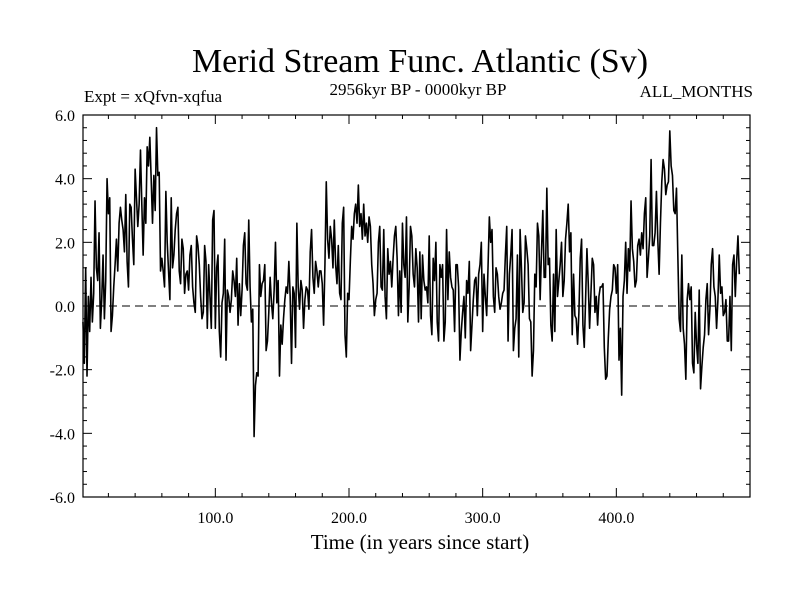 This screenshot has width=800, height=600. What do you see at coordinates (696, 91) in the screenshot?
I see `chart-subtitle-right: ALL_MONTHS` at bounding box center [696, 91].